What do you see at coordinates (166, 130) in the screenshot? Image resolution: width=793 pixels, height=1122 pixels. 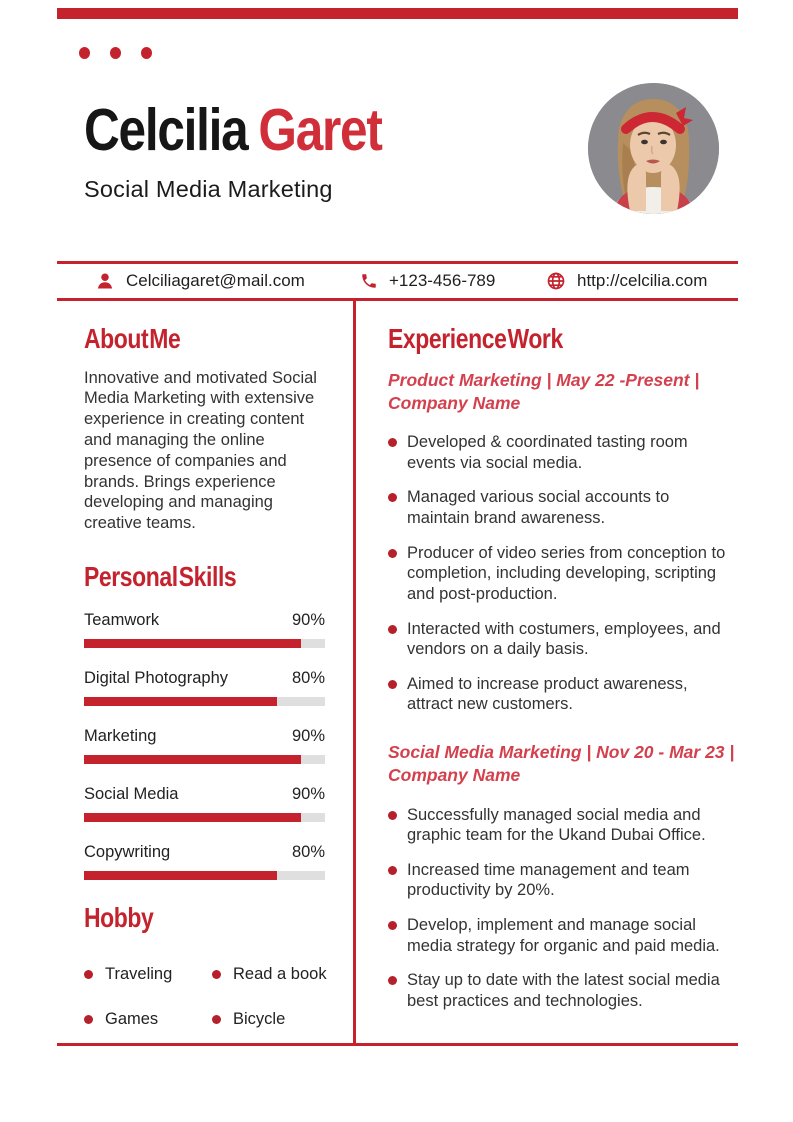 I see `first-name: Celcilia` at bounding box center [166, 130].